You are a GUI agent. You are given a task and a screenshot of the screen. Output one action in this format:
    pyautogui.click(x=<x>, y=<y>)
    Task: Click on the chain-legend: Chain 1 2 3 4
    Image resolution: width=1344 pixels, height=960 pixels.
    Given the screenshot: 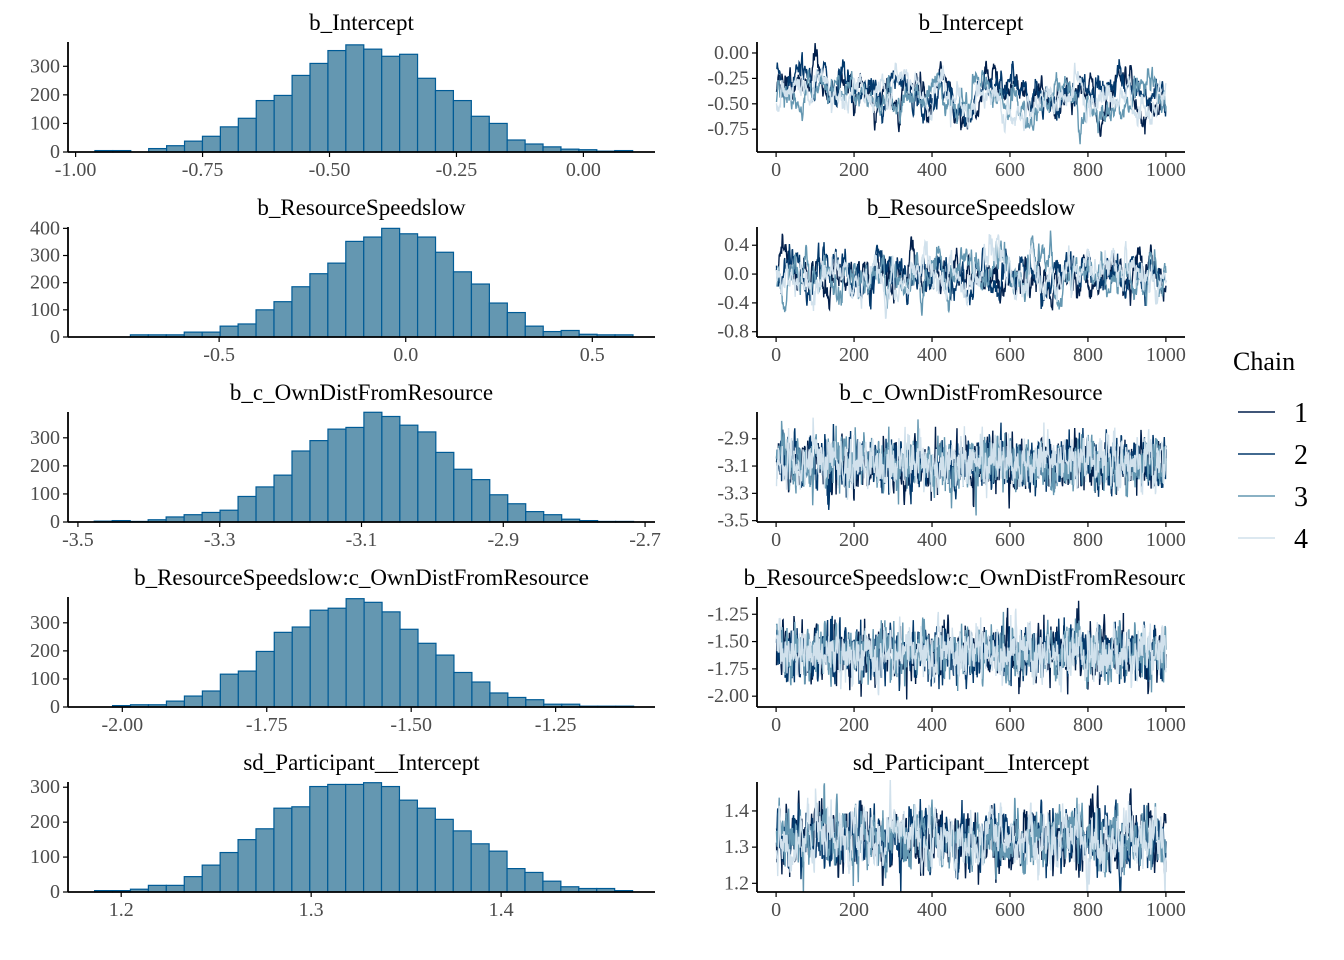 What is the action you would take?
    pyautogui.click(x=1270, y=451)
    